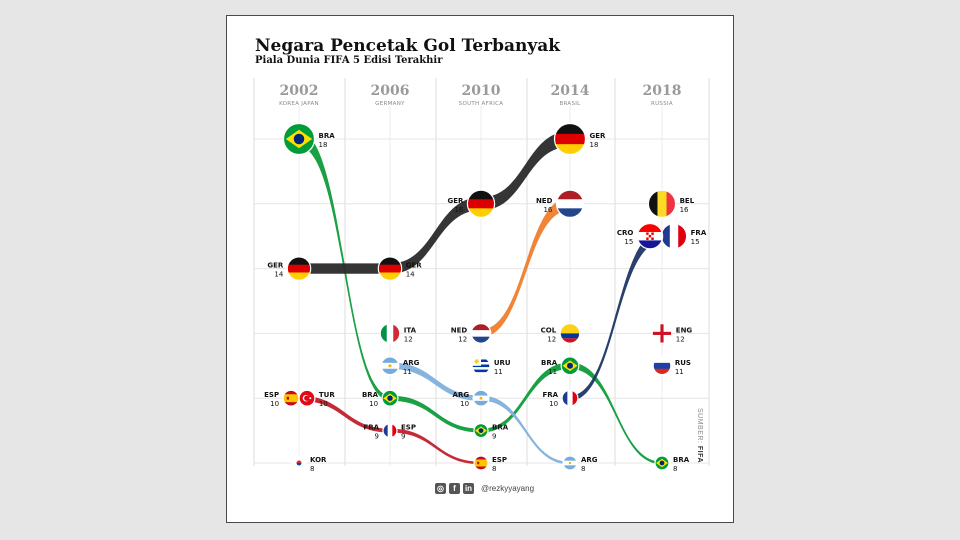 The image size is (960, 540). What do you see at coordinates (390, 333) in the screenshot?
I see `flag-ita-icon` at bounding box center [390, 333].